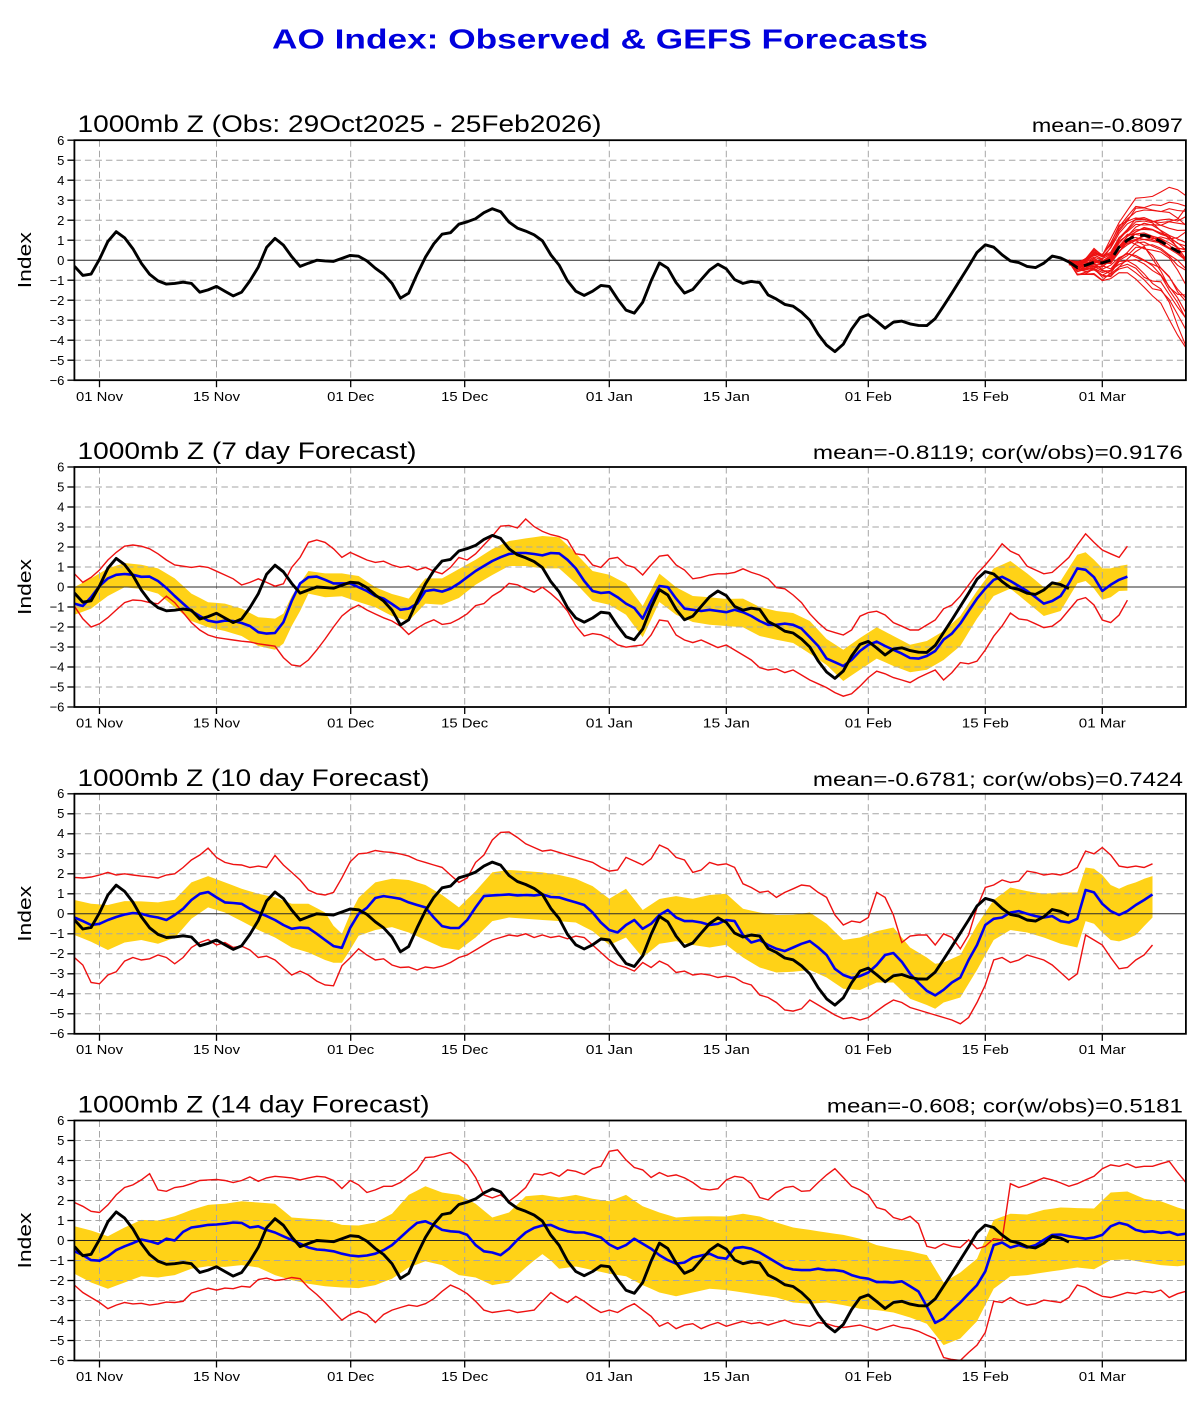 This screenshot has width=1200, height=1405. Describe the element at coordinates (600, 39) in the screenshot. I see `svg-text:AO Index: Observed & GEFS Fore: AO Index: Observed & GEFS Forecasts` at that location.